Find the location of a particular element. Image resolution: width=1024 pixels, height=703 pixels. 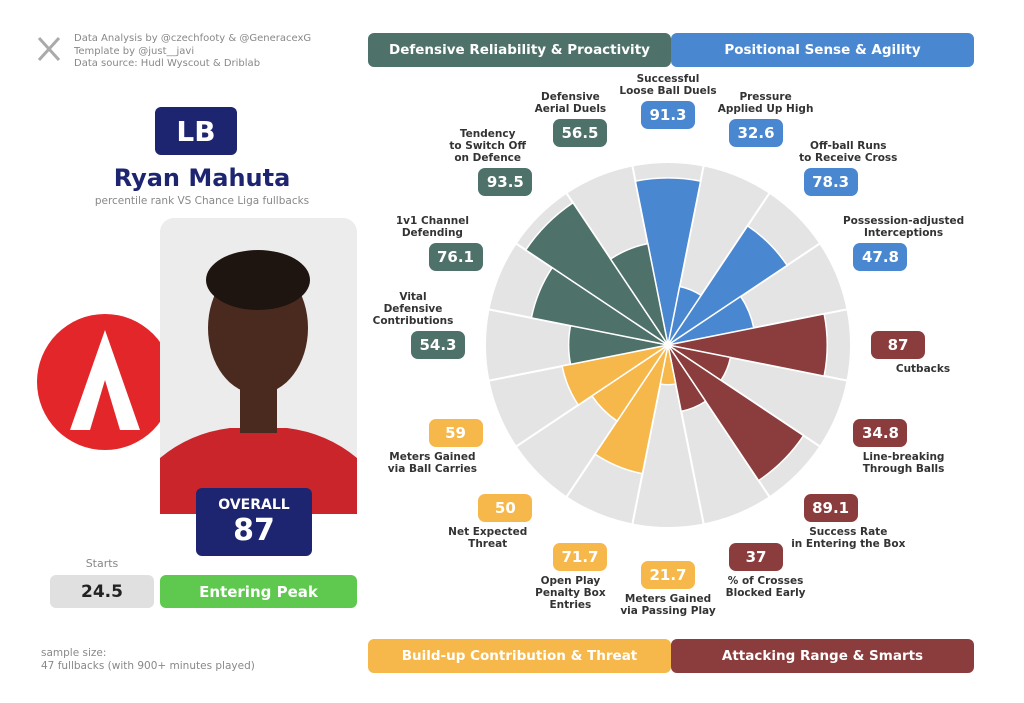

overall-box: OVERALL 87 is located at coordinates (254, 522).